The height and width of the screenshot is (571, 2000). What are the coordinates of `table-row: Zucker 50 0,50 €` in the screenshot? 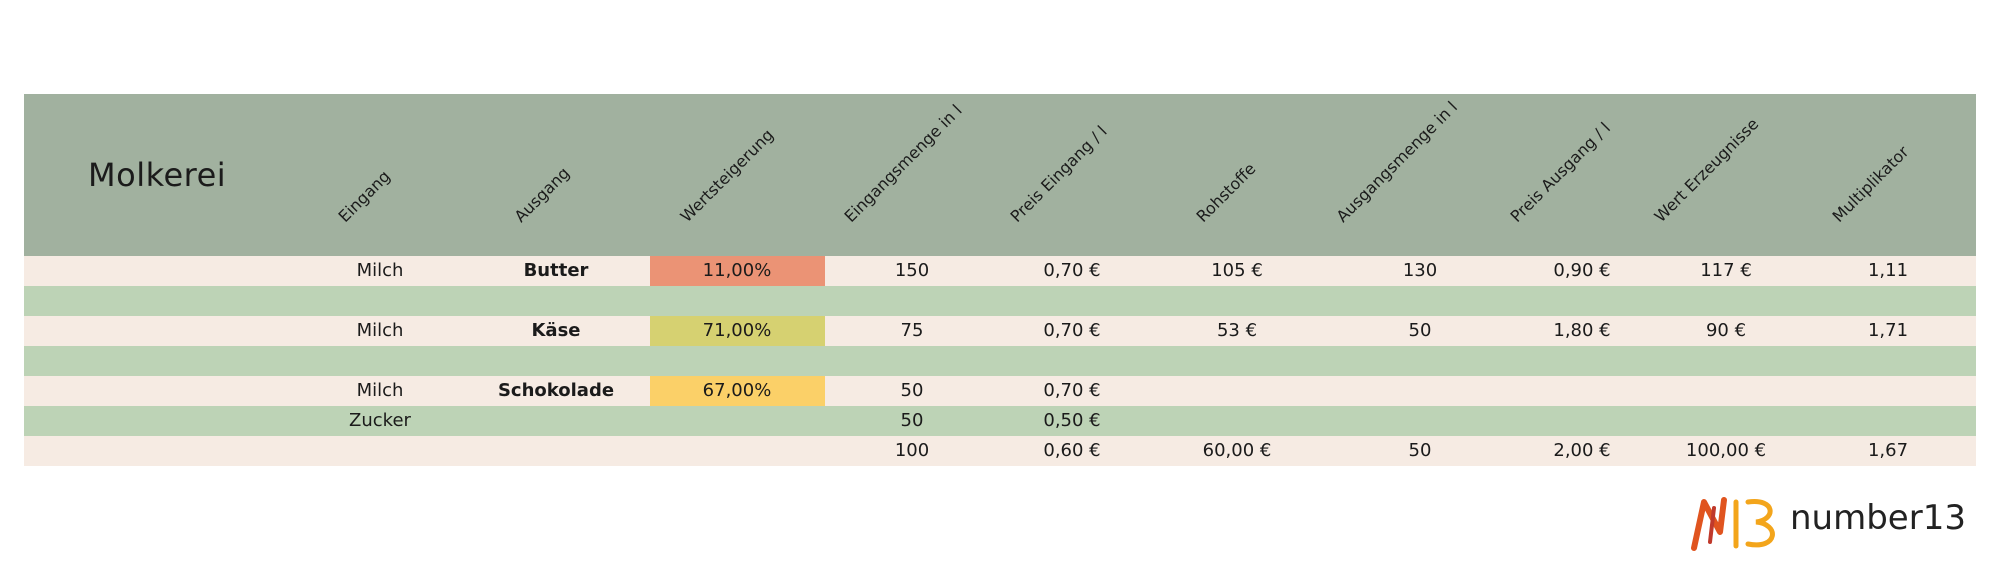 It's located at (1000, 421).